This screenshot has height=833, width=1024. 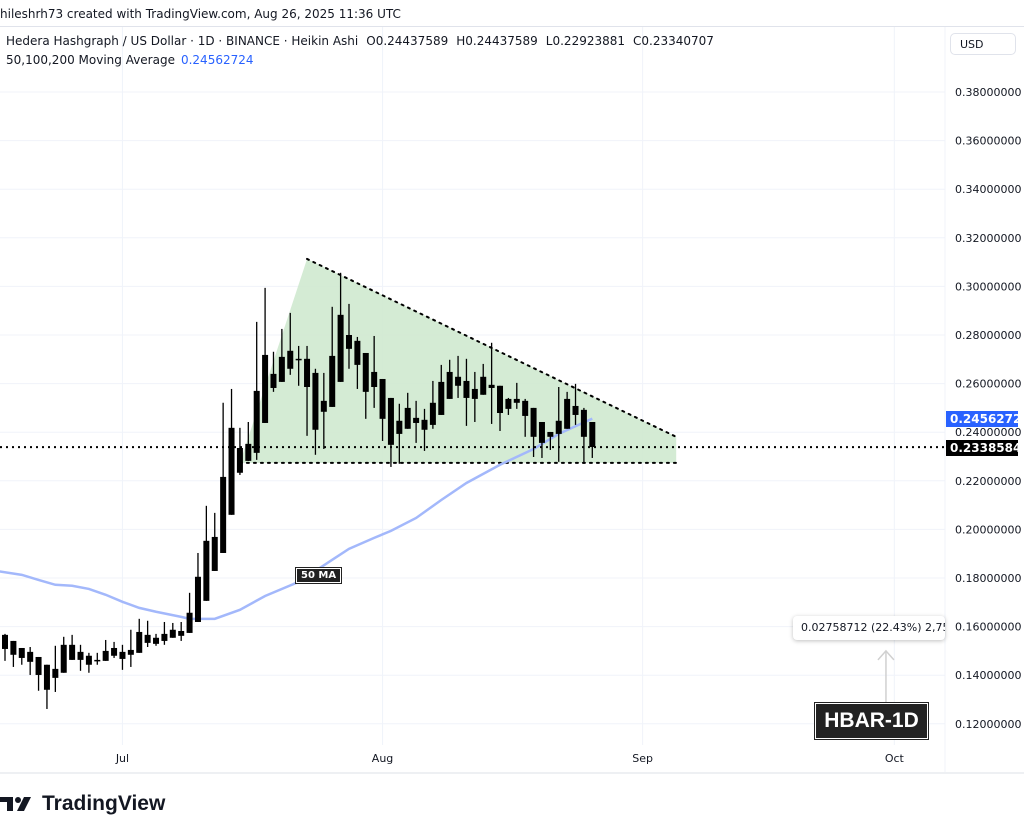 I want to click on low-value: L0.22923881, so click(x=585, y=41).